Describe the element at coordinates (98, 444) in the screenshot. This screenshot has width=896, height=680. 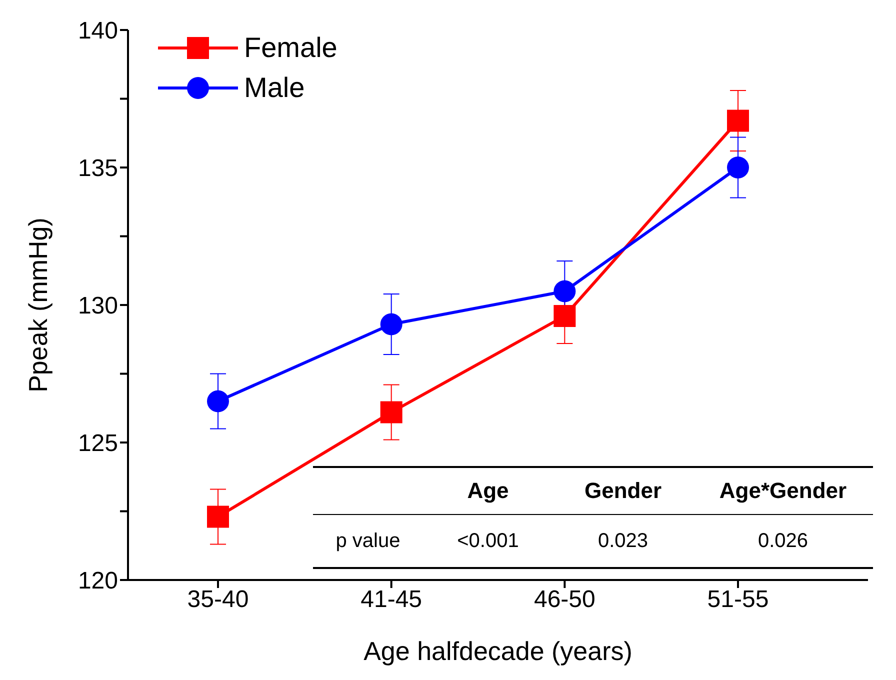
I see `y-tick-label: 125` at that location.